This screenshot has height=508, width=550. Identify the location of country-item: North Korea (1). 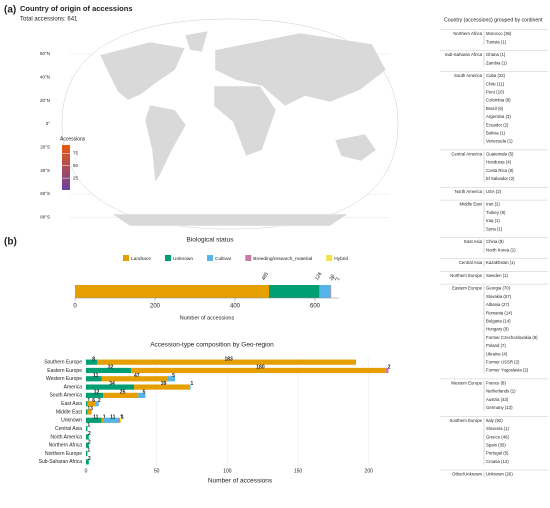
(501, 249).